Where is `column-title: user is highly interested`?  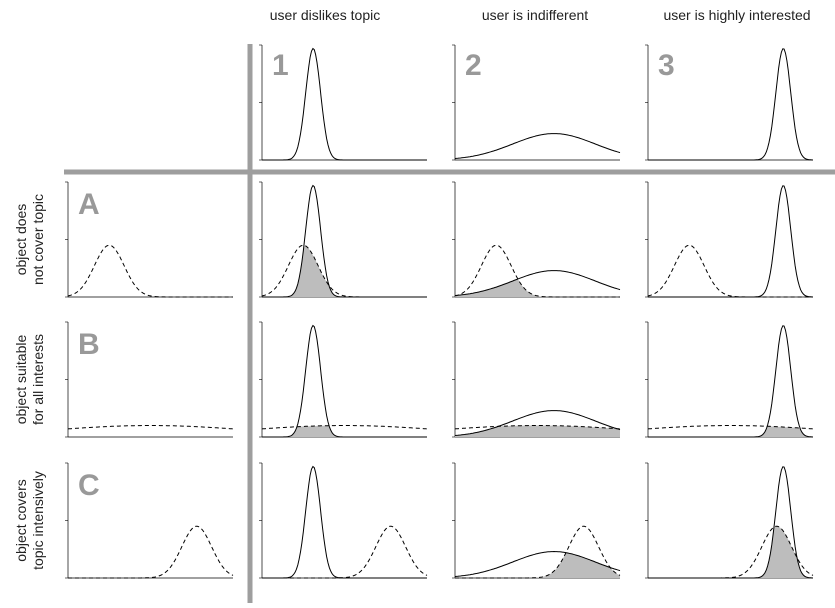 column-title: user is highly interested is located at coordinates (736, 15).